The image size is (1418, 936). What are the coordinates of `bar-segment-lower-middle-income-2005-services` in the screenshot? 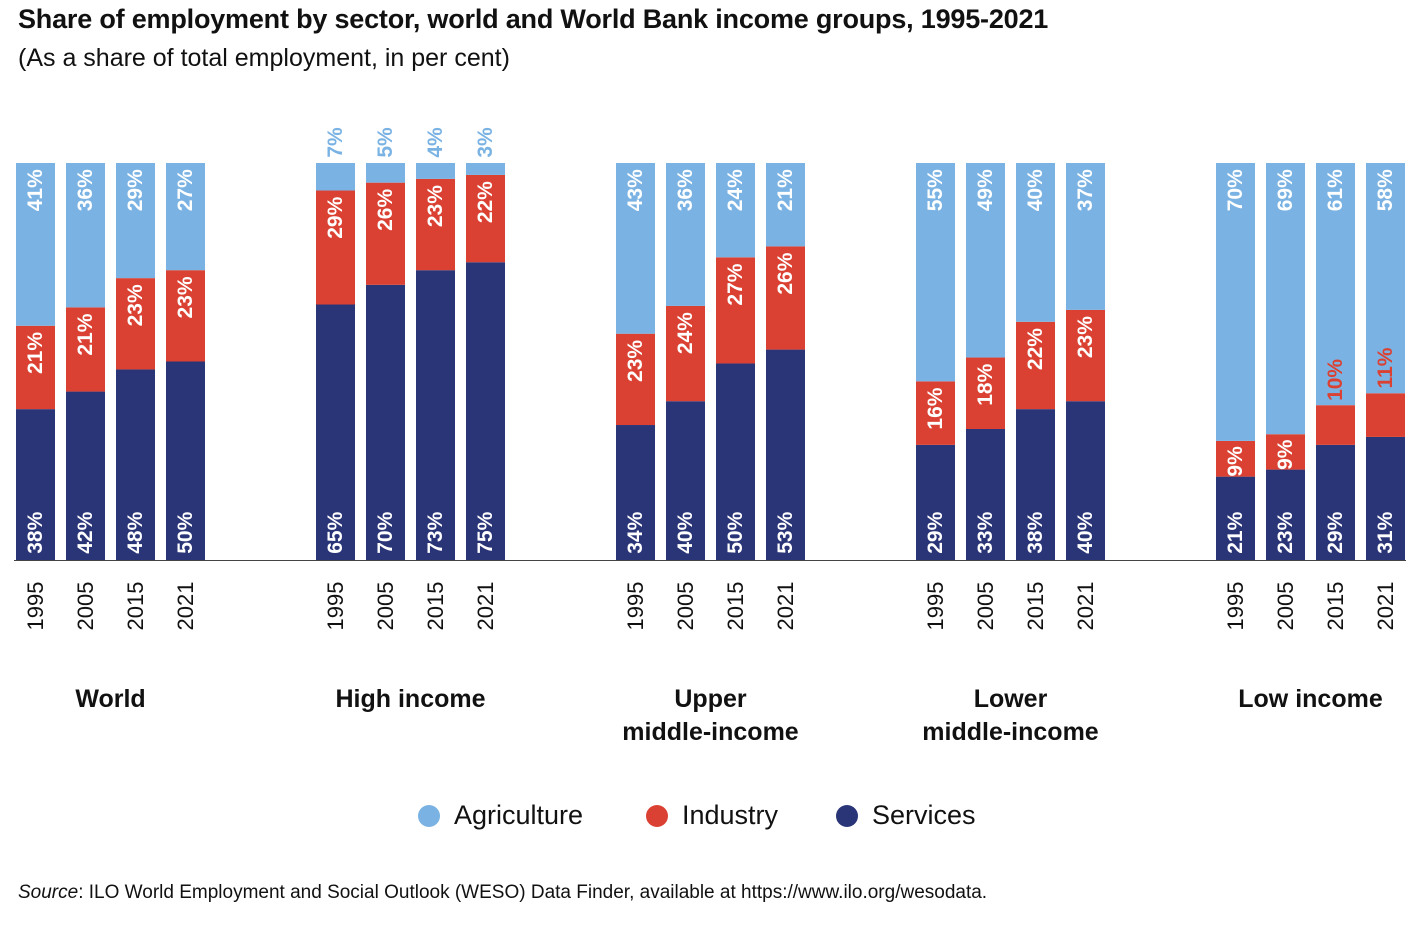 It's located at (985, 494).